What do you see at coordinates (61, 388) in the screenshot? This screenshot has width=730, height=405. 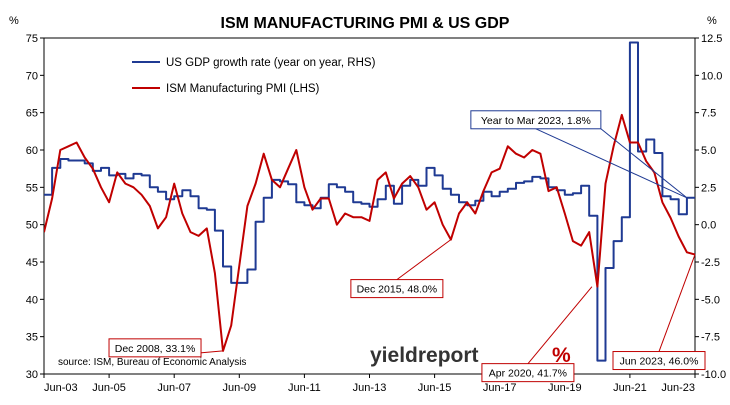 I see `x-tick-label: Jun-03` at bounding box center [61, 388].